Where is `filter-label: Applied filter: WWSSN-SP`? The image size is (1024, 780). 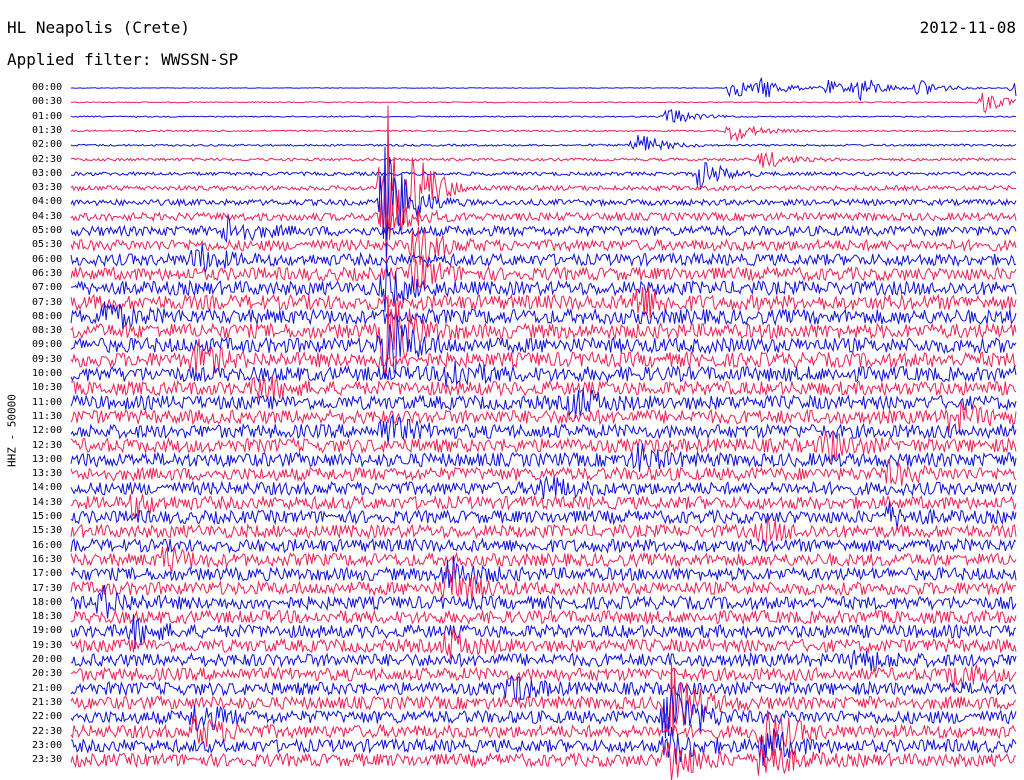 filter-label: Applied filter: WWSSN-SP is located at coordinates (122, 59).